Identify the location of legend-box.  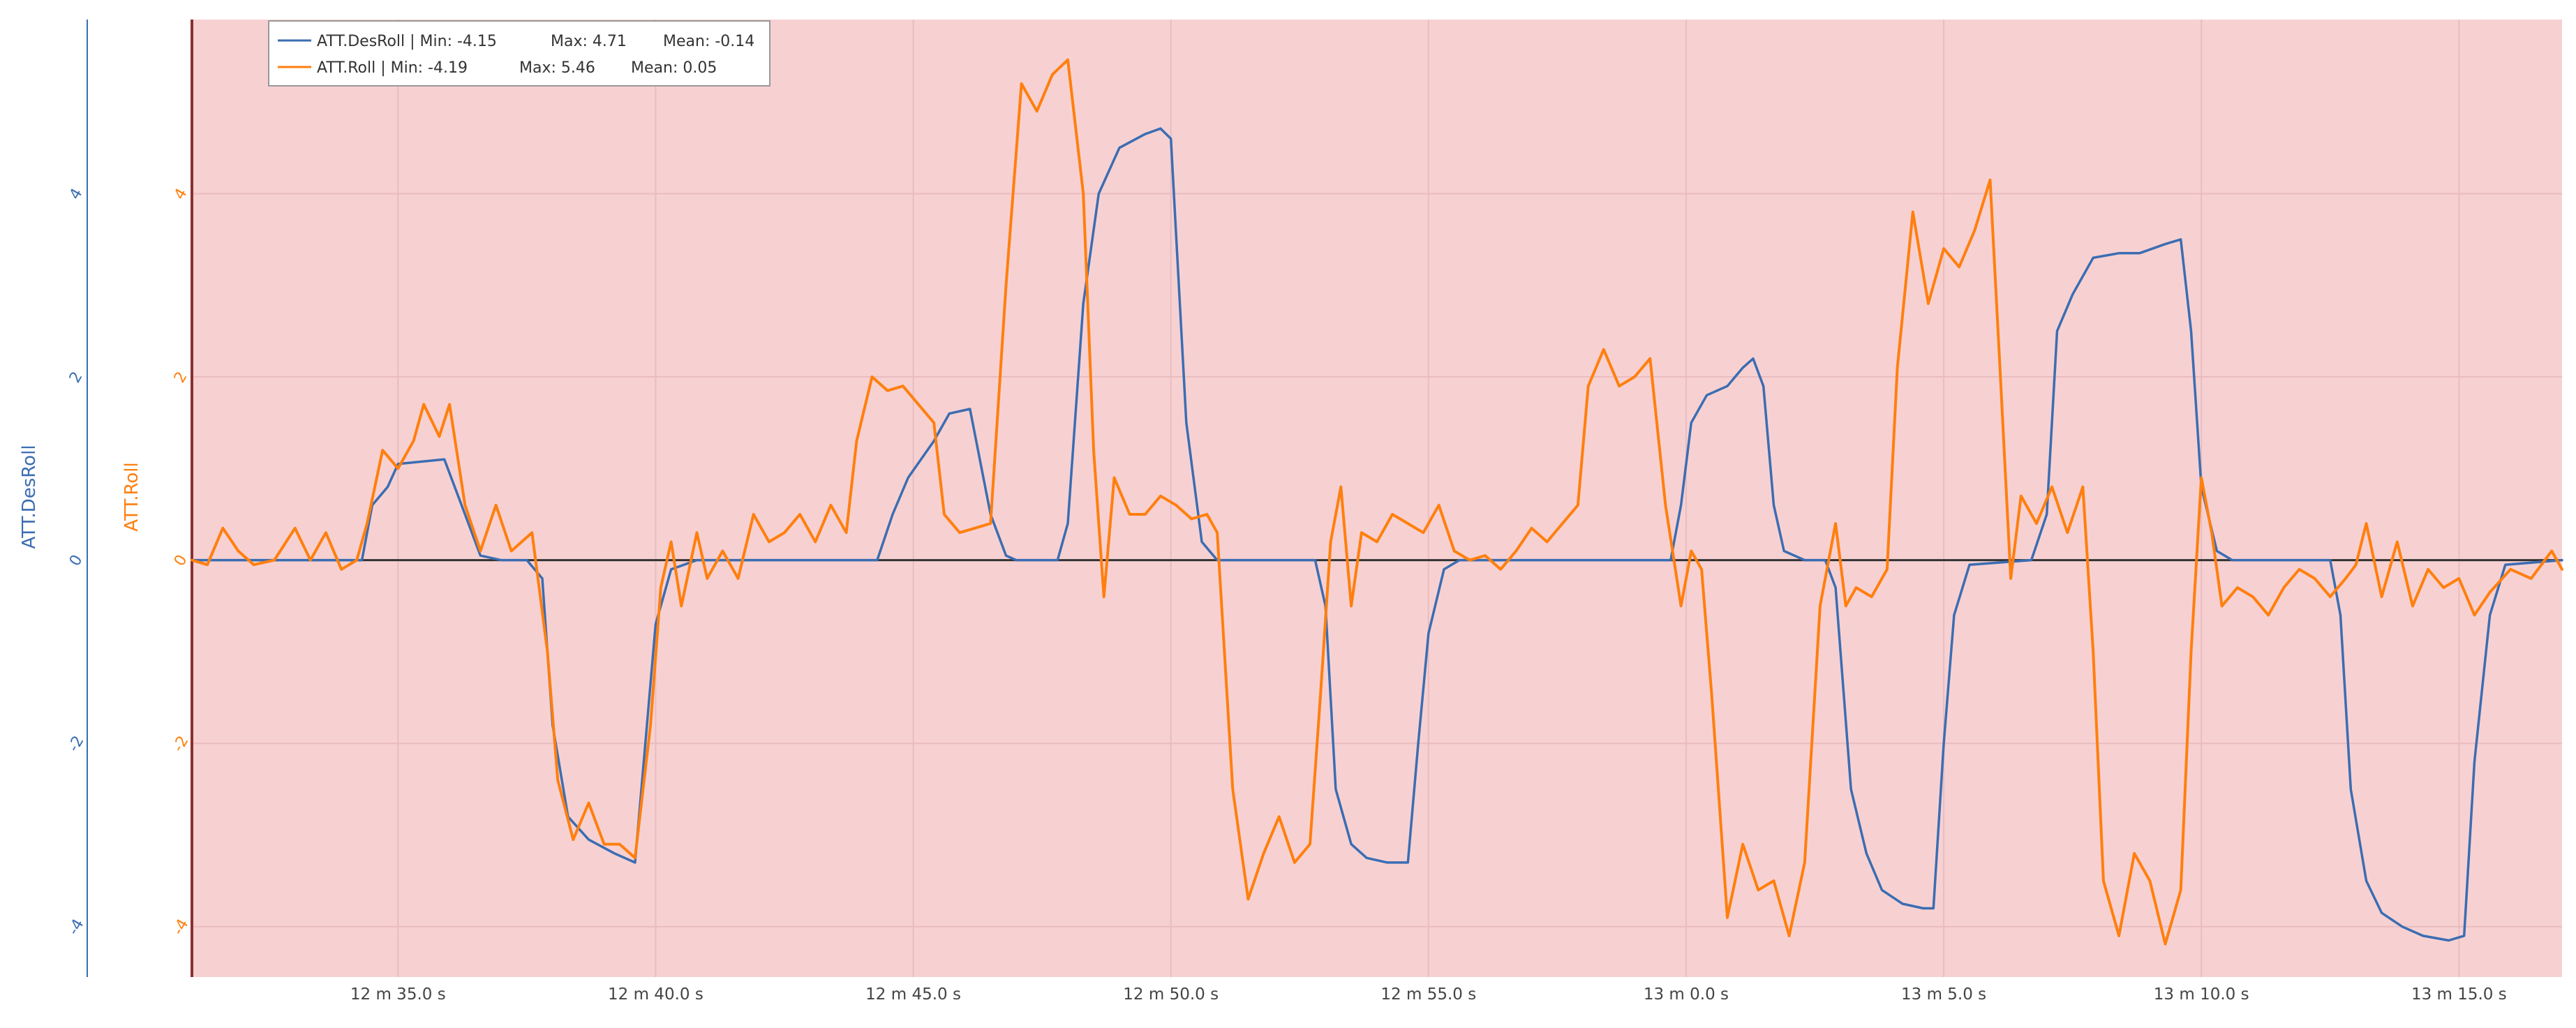
(519, 54).